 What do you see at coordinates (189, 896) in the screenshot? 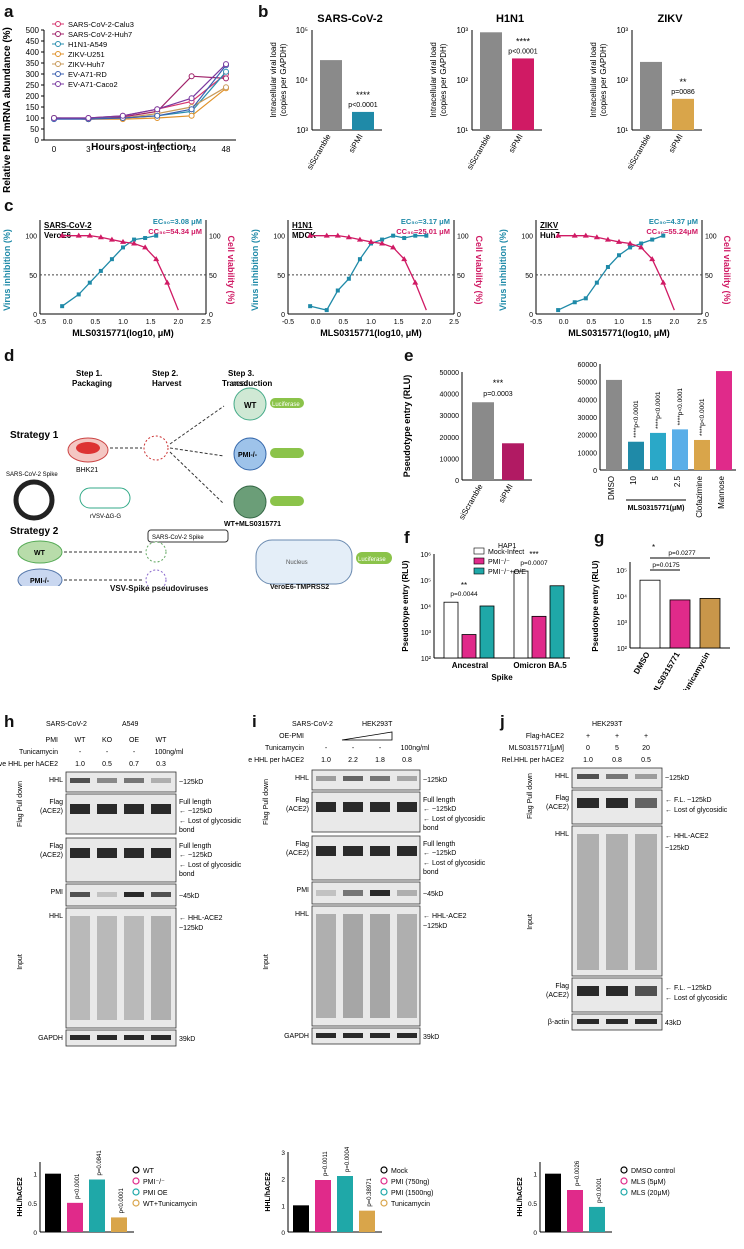
I see `blot-marker: ~45kD` at bounding box center [189, 896].